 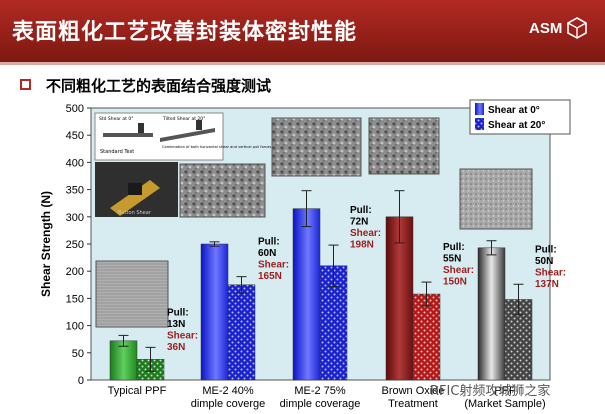 What do you see at coordinates (413, 391) in the screenshot?
I see `x-category-label: Brown Oxide` at bounding box center [413, 391].